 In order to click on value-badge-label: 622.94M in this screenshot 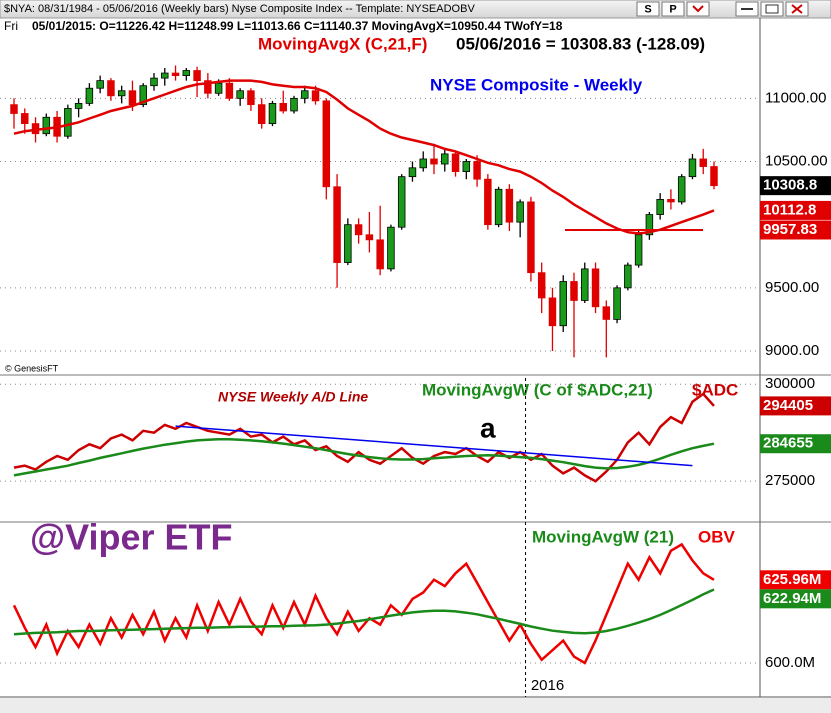, I will do `click(792, 598)`.